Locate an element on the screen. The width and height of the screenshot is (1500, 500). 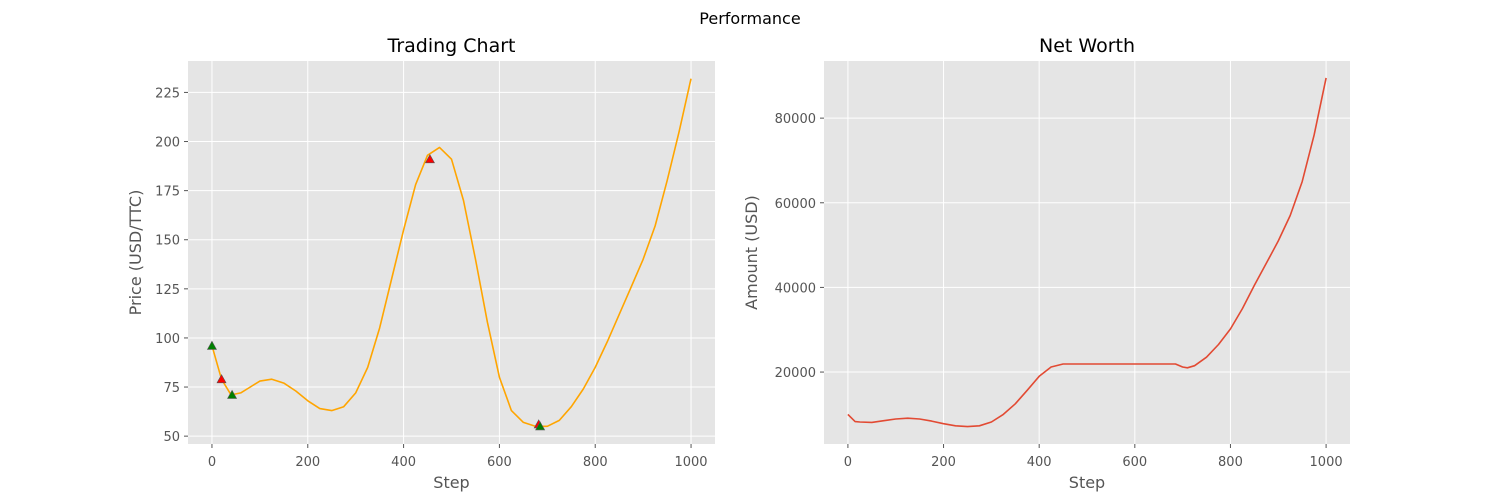
y-axis-label: Price (USD/TTC) is located at coordinates (135, 253).